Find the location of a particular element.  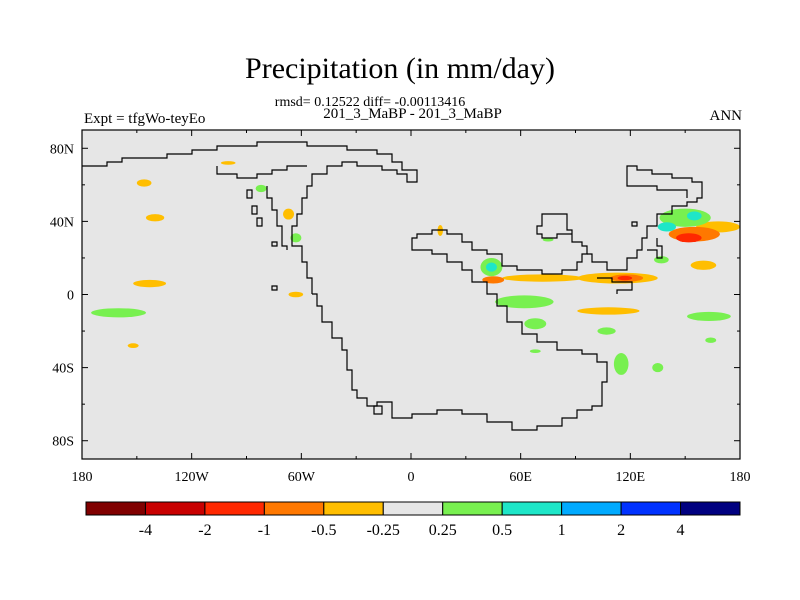

colorbar-label-5: 0.25 is located at coordinates (443, 530).